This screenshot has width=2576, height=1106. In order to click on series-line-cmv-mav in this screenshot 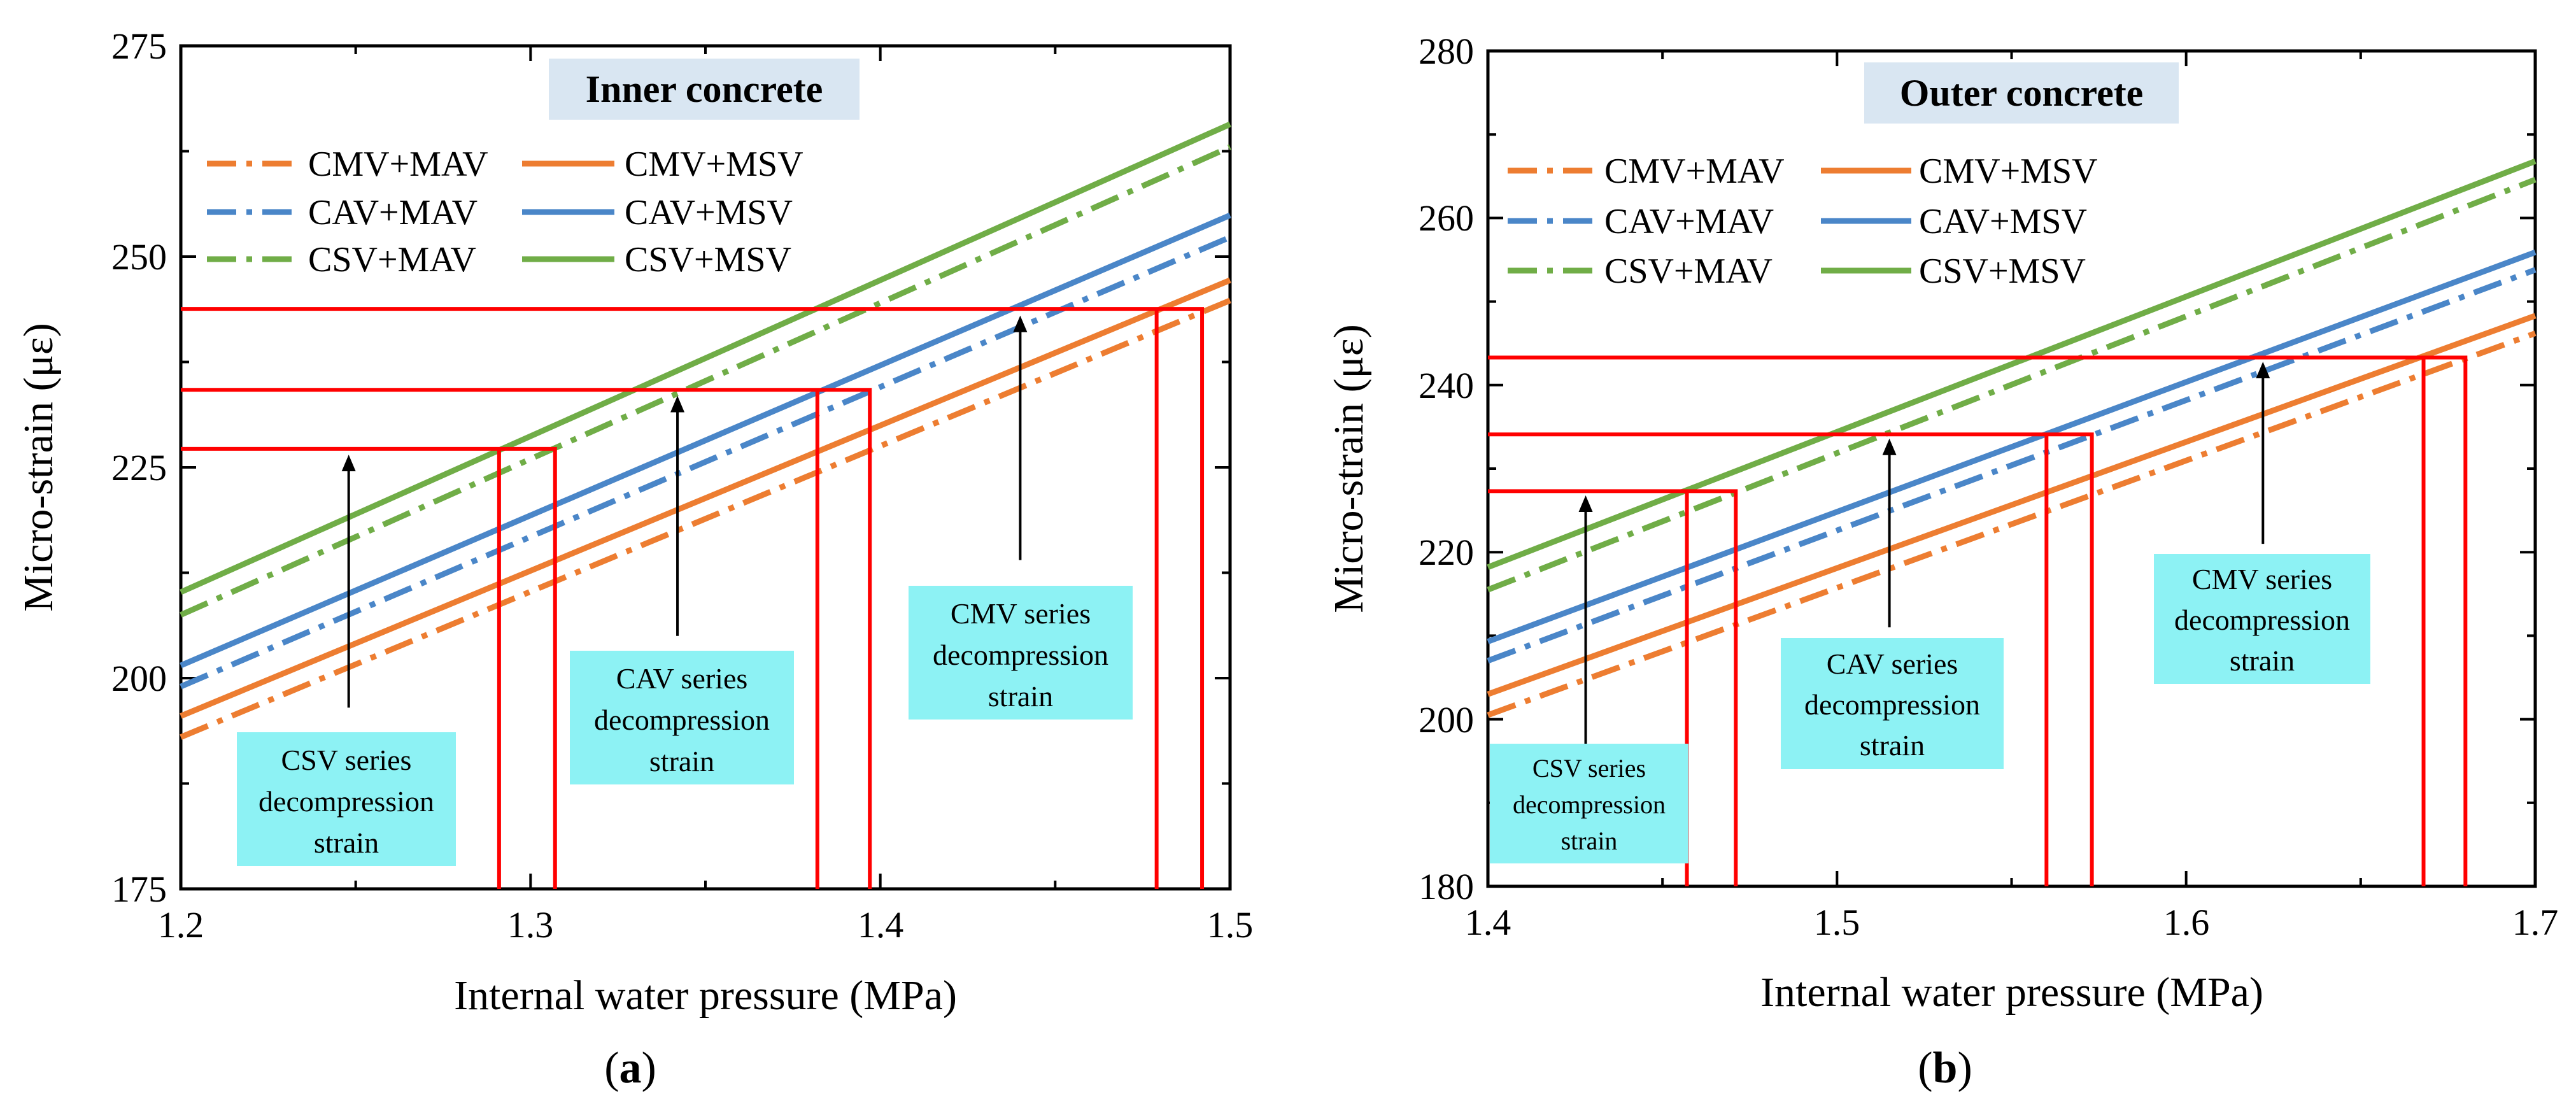, I will do `click(2012, 524)`.